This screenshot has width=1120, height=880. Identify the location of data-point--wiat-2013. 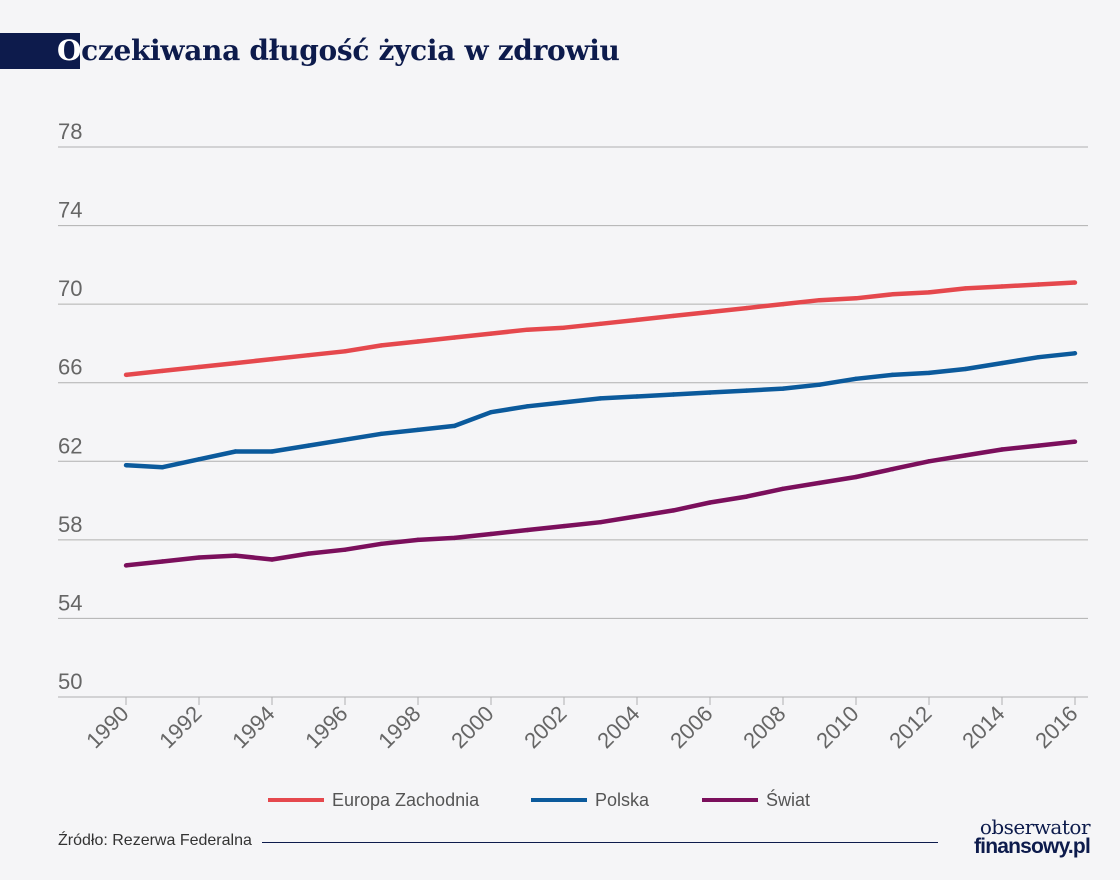
(965, 455).